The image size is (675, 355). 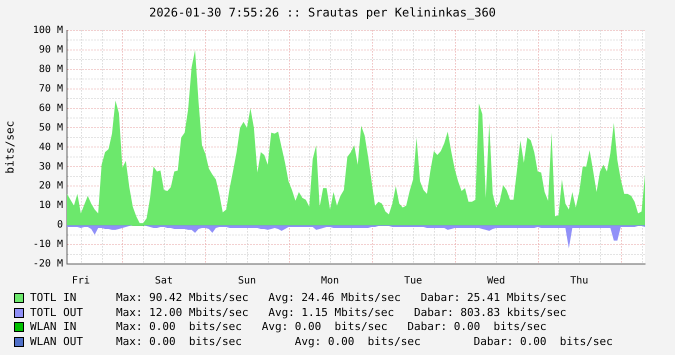 What do you see at coordinates (47, 30) in the screenshot?
I see `y-tick-label: 100 M` at bounding box center [47, 30].